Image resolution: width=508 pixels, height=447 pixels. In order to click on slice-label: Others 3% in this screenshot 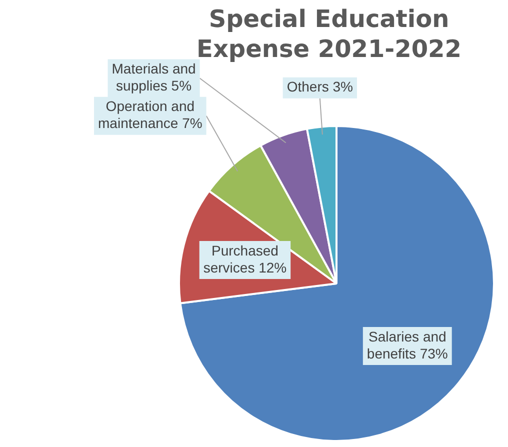, I will do `click(319, 86)`.